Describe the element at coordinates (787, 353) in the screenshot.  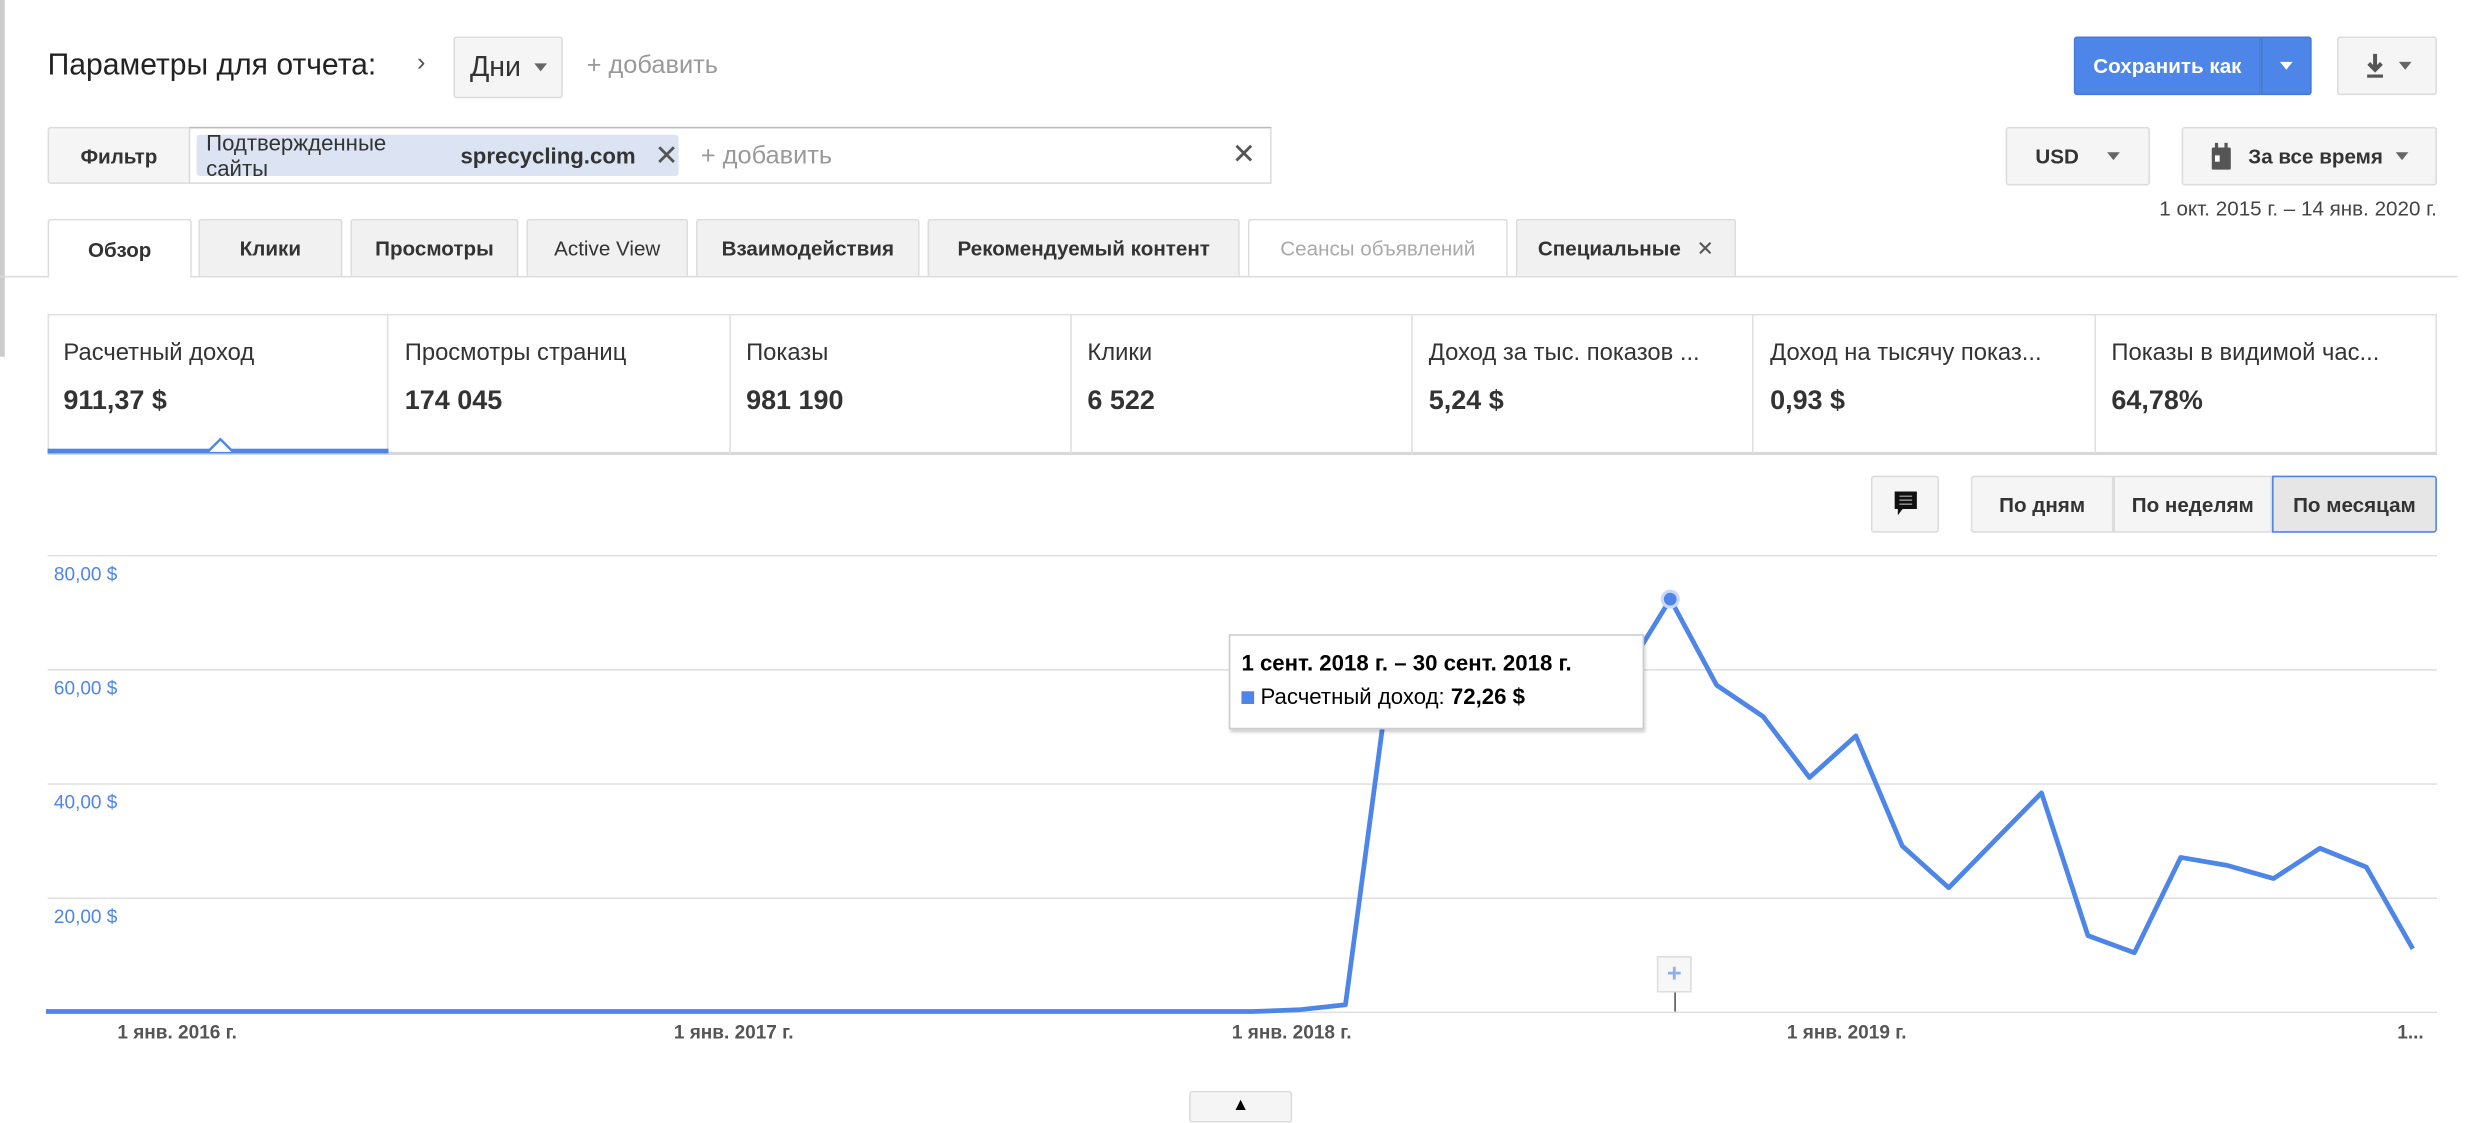
I see `metric-label: Показы` at that location.